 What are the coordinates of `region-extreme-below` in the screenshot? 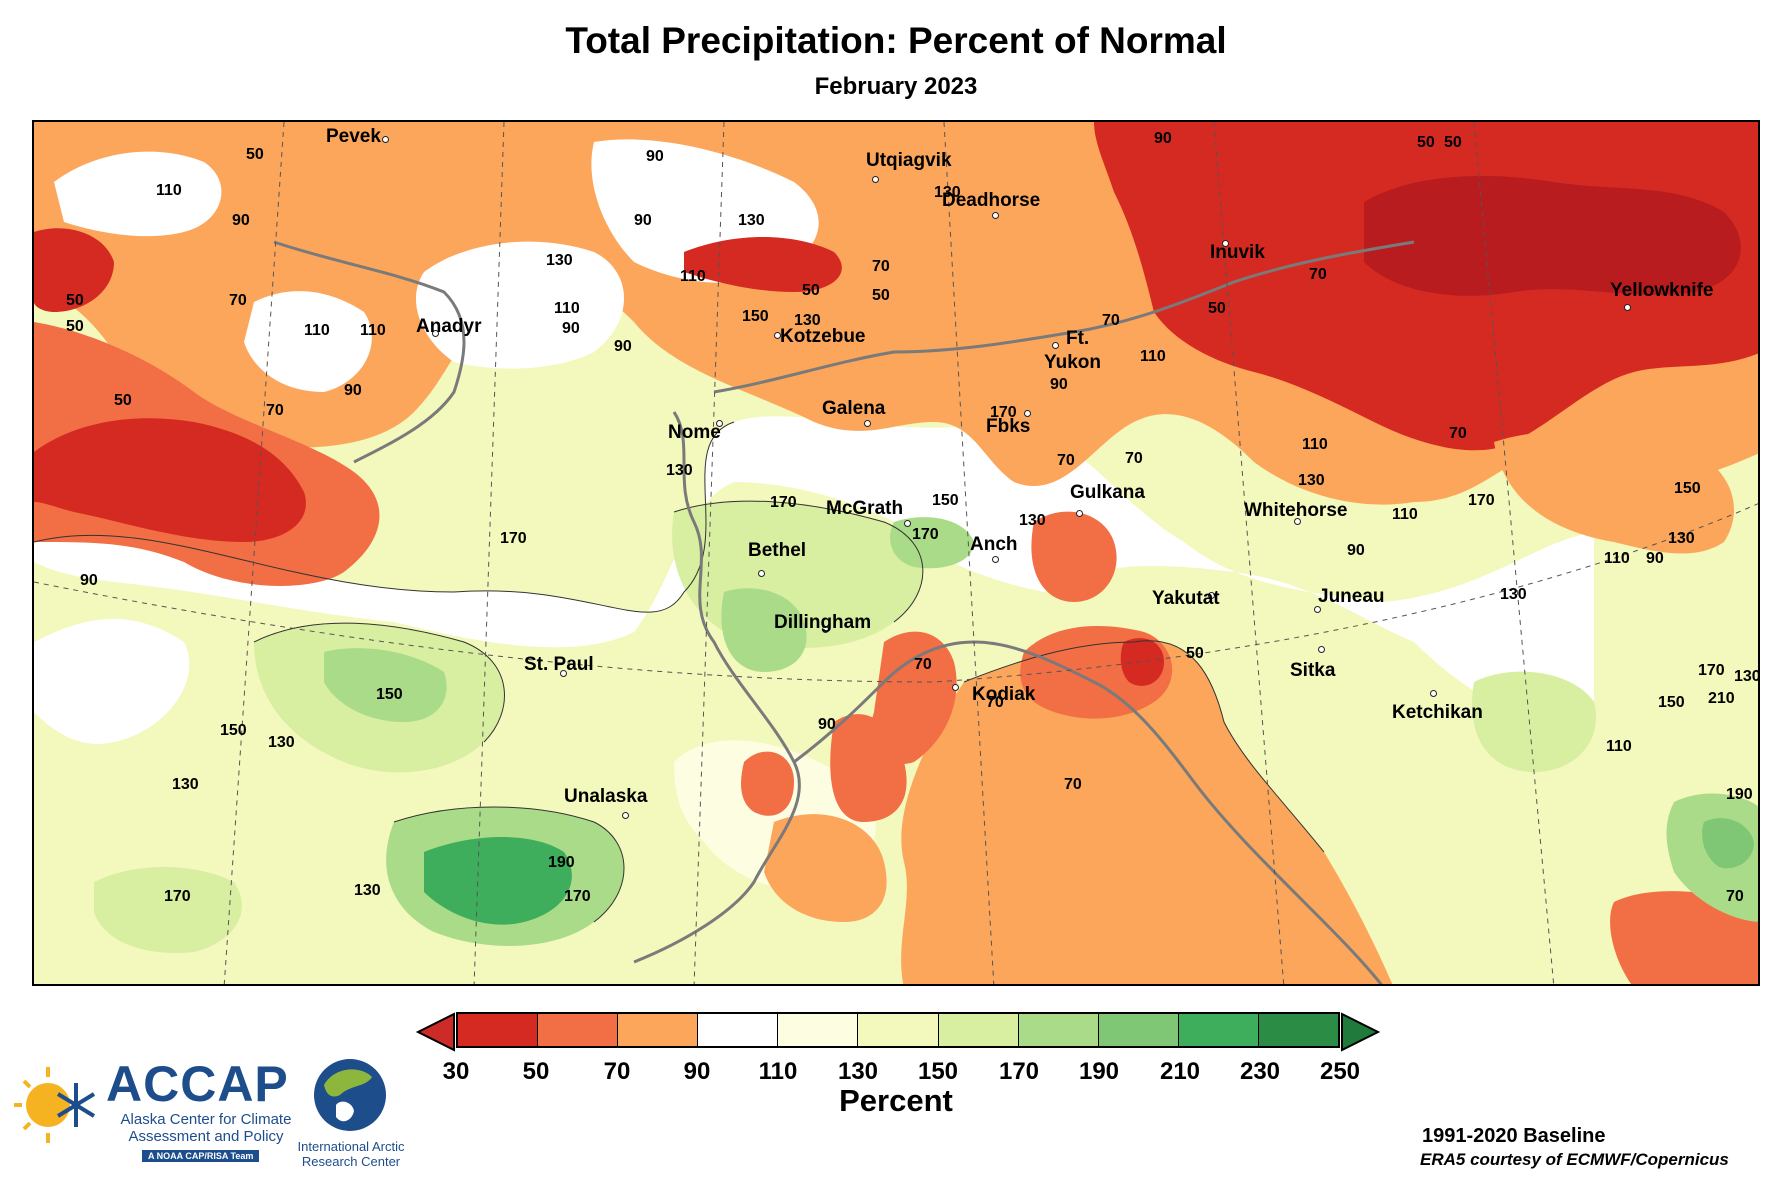 It's located at (1552, 236).